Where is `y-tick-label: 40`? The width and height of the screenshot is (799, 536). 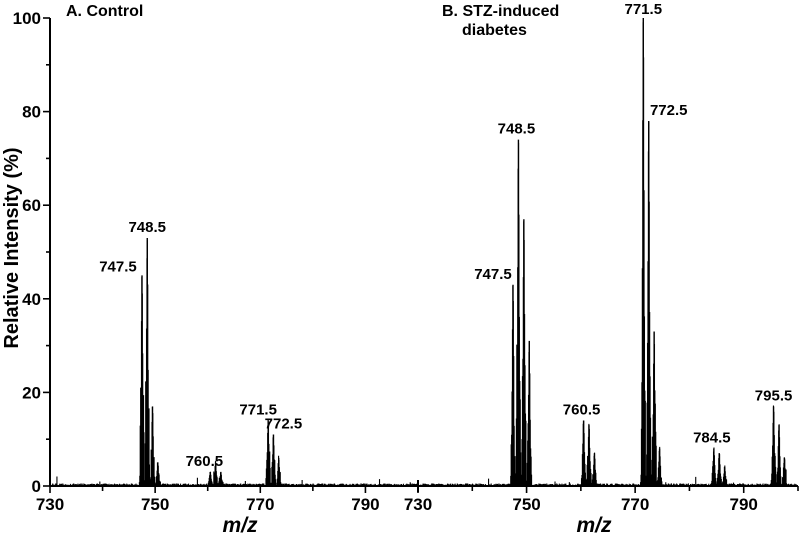
y-tick-label: 40 is located at coordinates (31, 299).